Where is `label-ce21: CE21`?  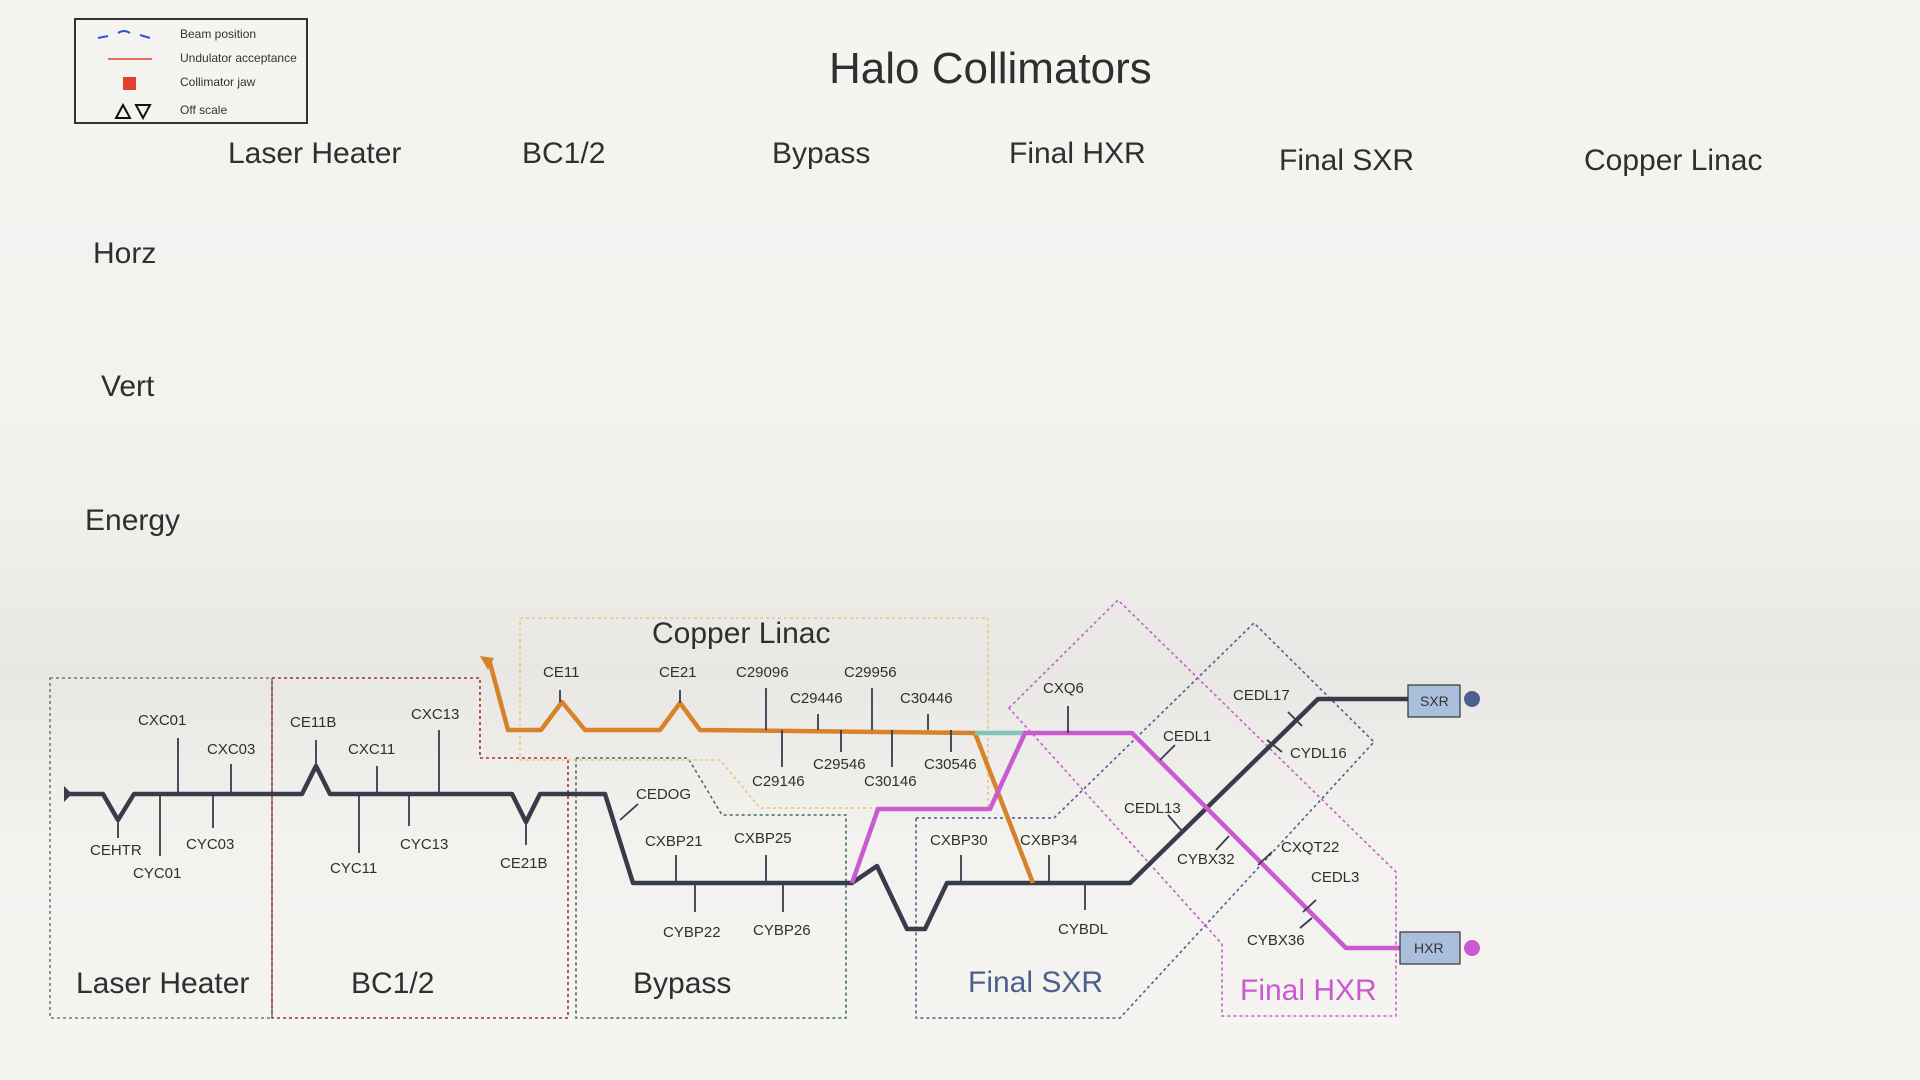
label-ce21: CE21 is located at coordinates (678, 672).